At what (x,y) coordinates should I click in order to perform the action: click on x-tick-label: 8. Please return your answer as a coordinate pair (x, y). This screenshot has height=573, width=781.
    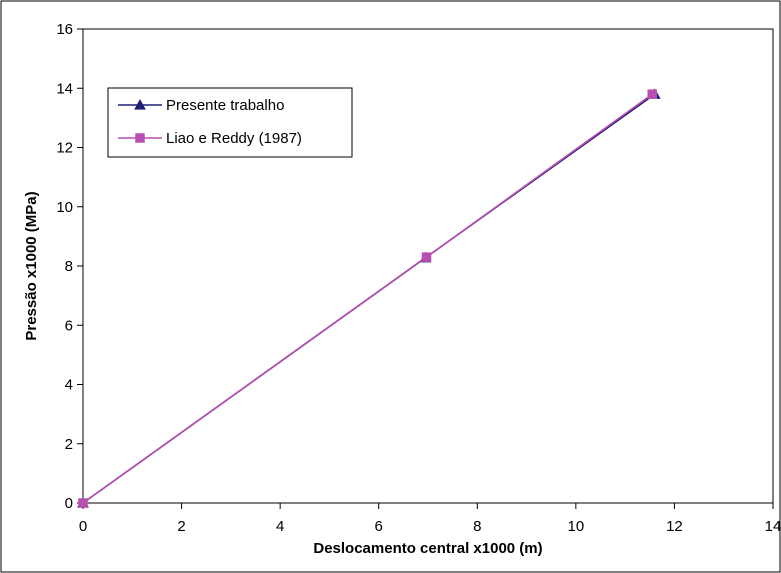
    Looking at the image, I should click on (477, 526).